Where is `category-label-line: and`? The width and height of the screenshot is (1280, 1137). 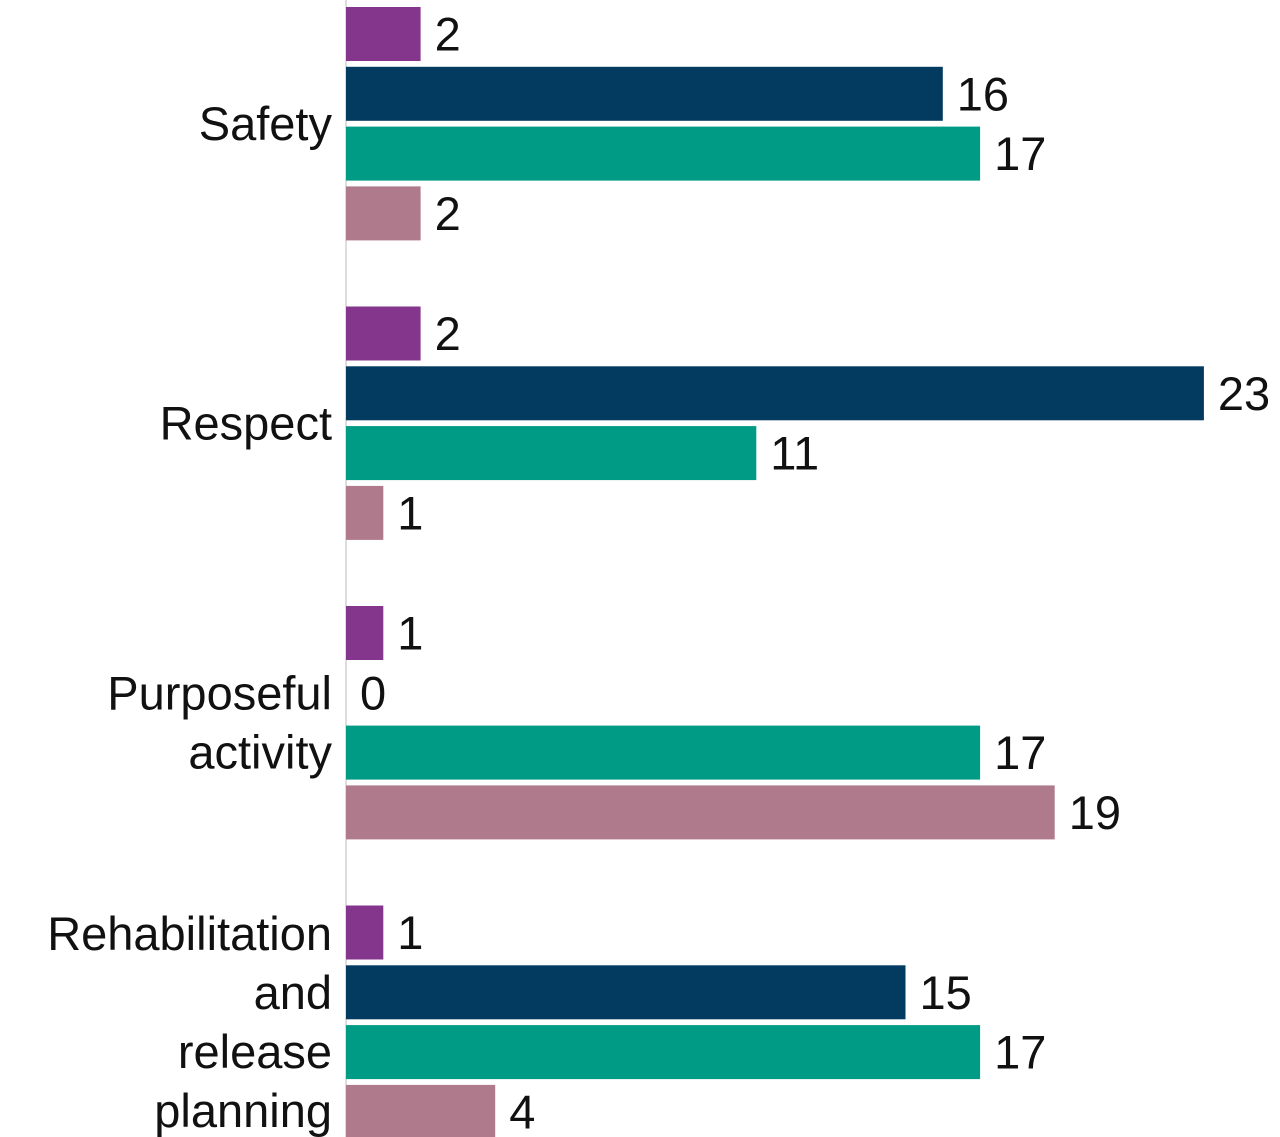 category-label-line: and is located at coordinates (293, 992).